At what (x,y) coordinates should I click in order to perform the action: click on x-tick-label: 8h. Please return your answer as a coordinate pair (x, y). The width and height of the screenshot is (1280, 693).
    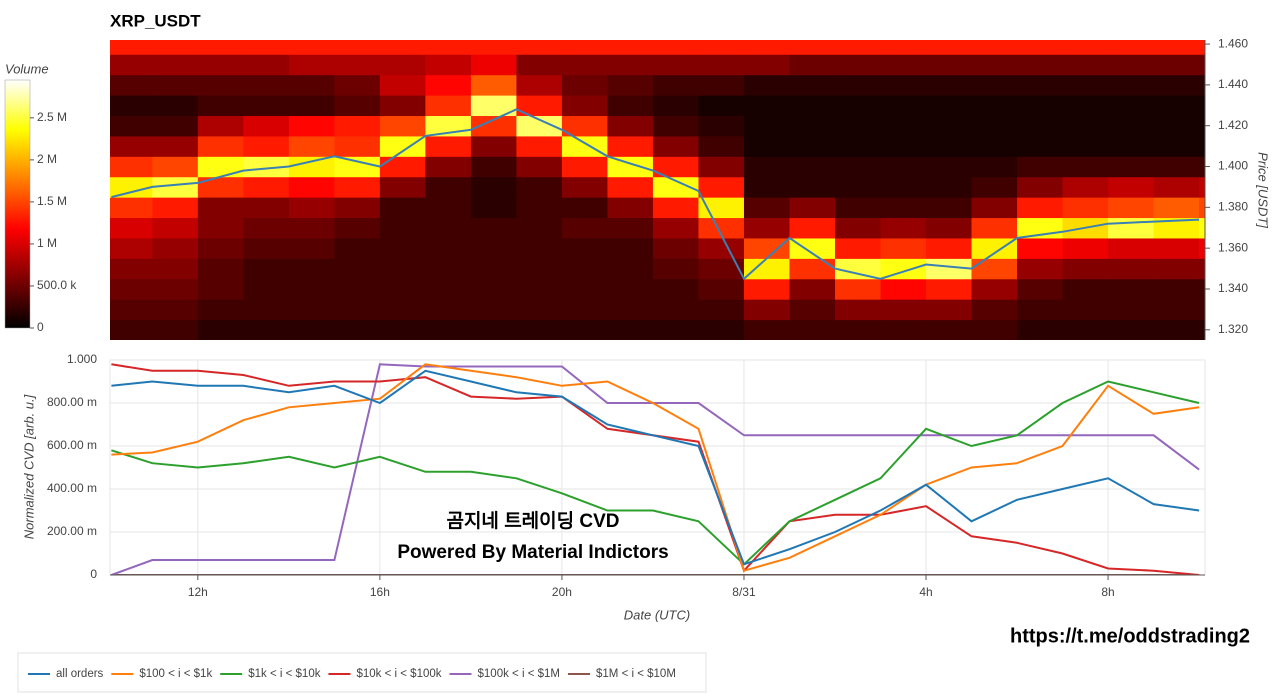
    Looking at the image, I should click on (1107, 592).